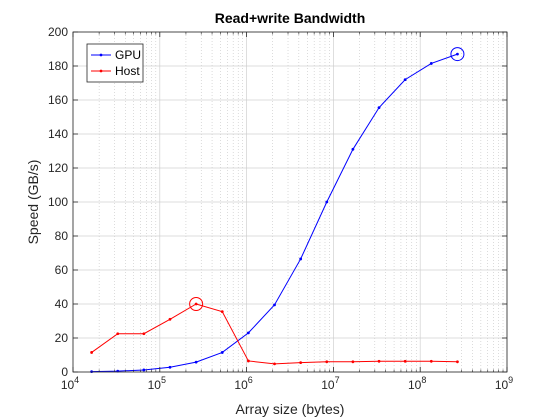  Describe the element at coordinates (423, 380) in the screenshot. I see `x-tick-exponent: 8` at that location.